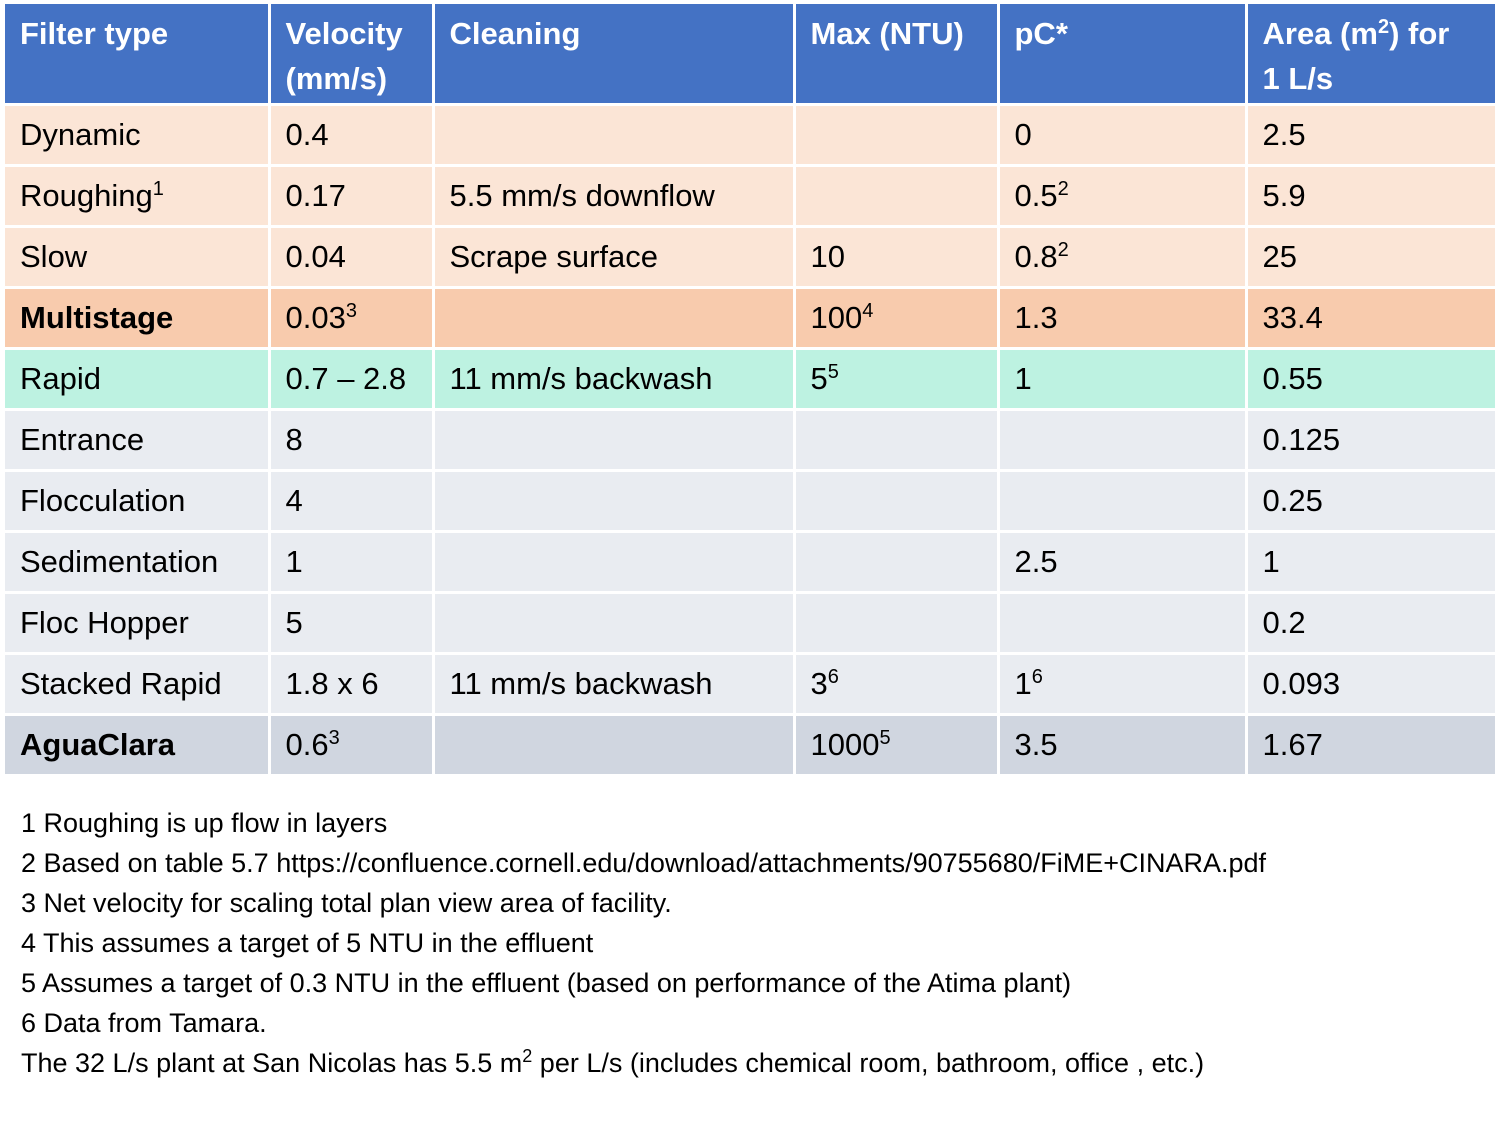  What do you see at coordinates (1370, 55) in the screenshot?
I see `header-area: Area (m2) for 1 L/s` at bounding box center [1370, 55].